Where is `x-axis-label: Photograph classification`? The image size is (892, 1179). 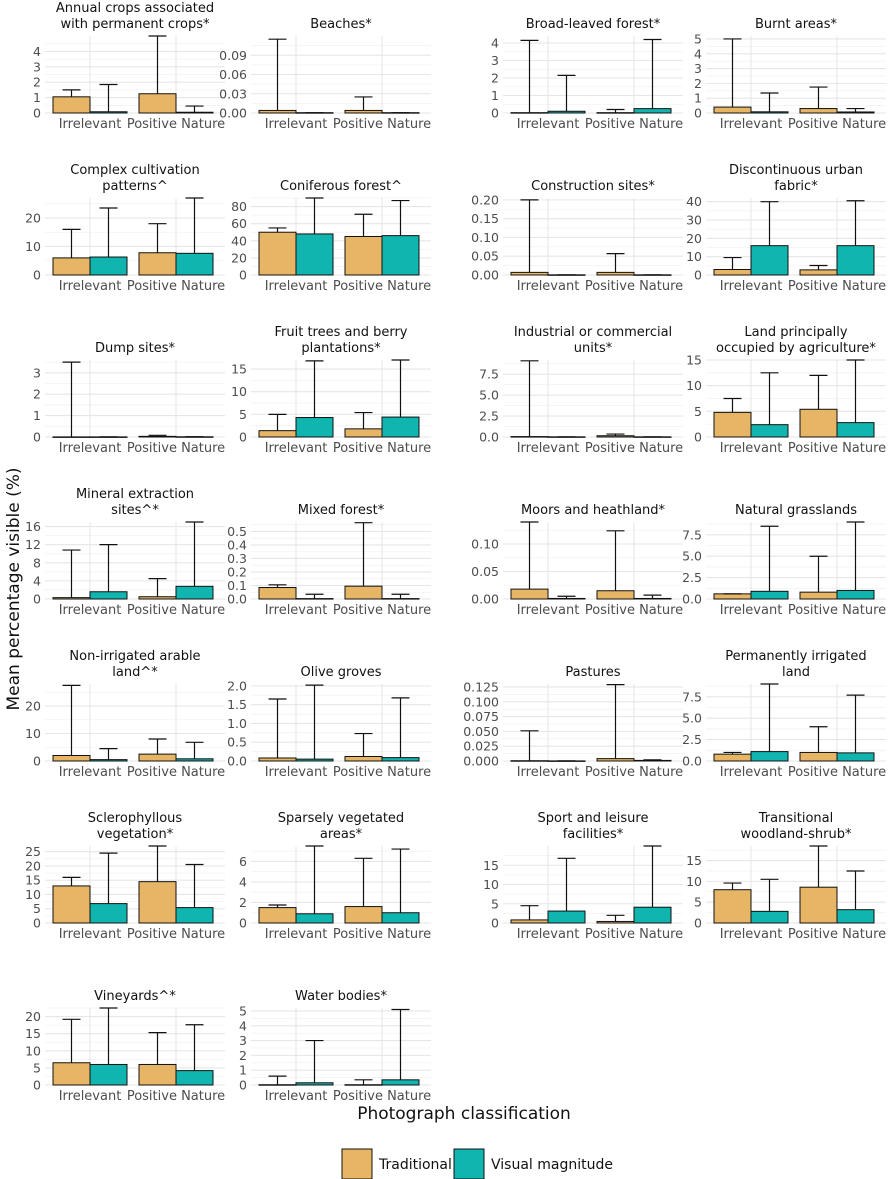
x-axis-label: Photograph classification is located at coordinates (464, 1114).